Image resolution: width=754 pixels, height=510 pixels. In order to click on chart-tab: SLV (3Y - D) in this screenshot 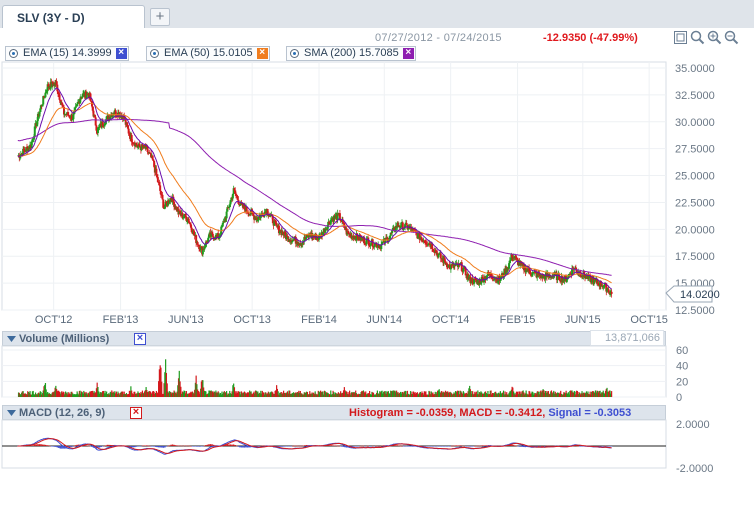, I will do `click(73, 16)`.